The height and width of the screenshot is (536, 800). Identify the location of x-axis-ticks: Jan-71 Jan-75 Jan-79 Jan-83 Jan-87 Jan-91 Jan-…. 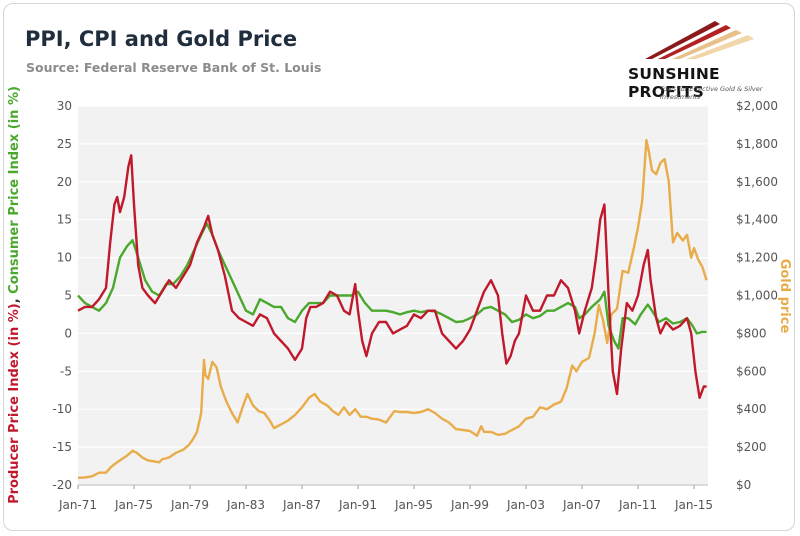
(385, 498).